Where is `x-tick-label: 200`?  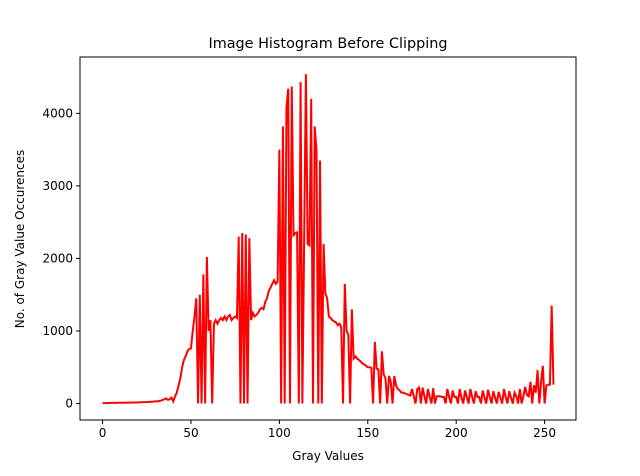 x-tick-label: 200 is located at coordinates (456, 433).